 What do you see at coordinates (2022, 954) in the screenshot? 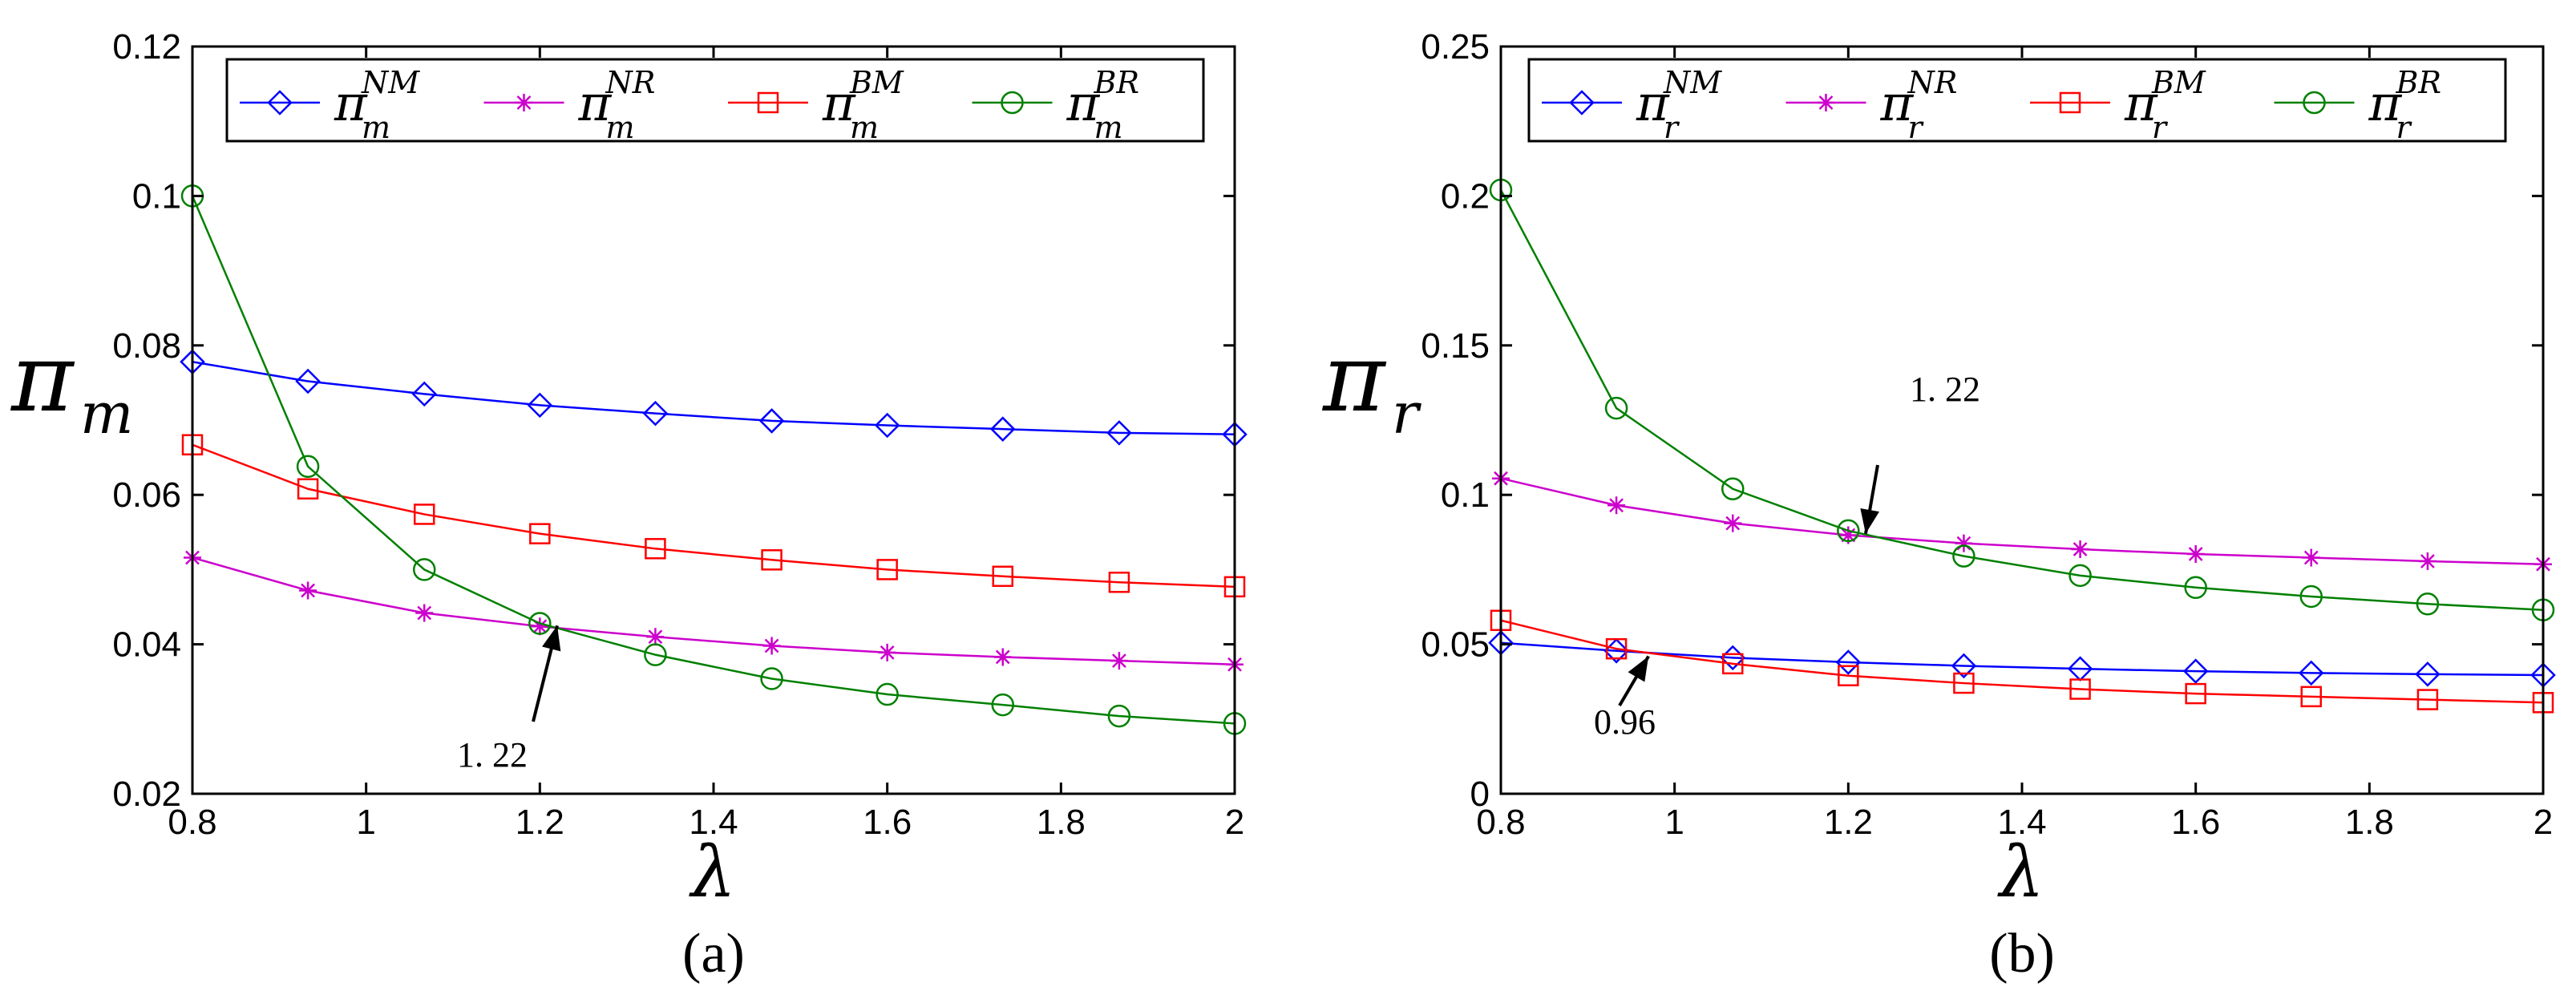
I see `caption-b: (b)` at bounding box center [2022, 954].